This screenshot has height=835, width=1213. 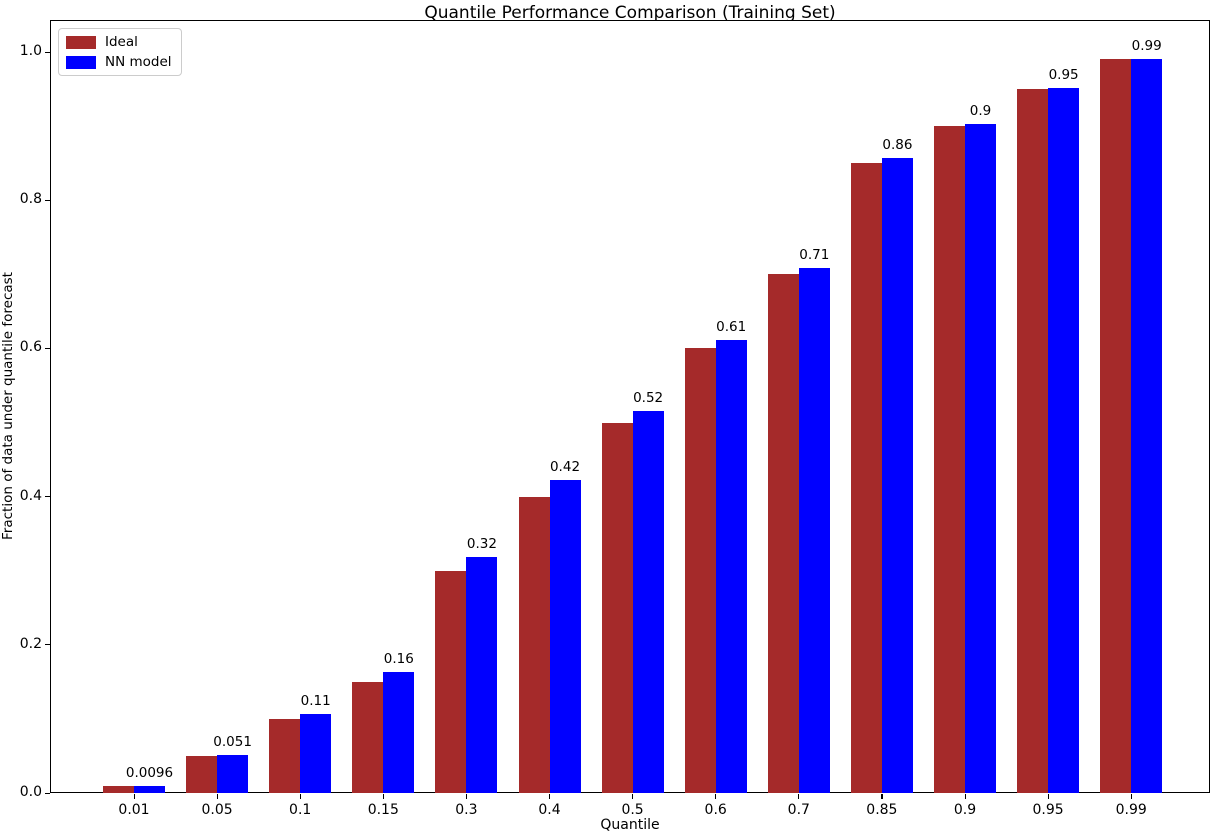 What do you see at coordinates (232, 742) in the screenshot?
I see `bar-value-label: 0.051` at bounding box center [232, 742].